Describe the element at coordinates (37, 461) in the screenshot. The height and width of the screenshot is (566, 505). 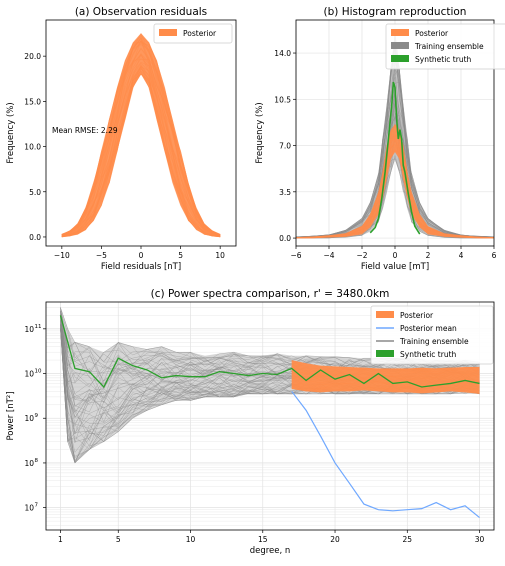
I see `y-tick-exponent: 8` at that location.